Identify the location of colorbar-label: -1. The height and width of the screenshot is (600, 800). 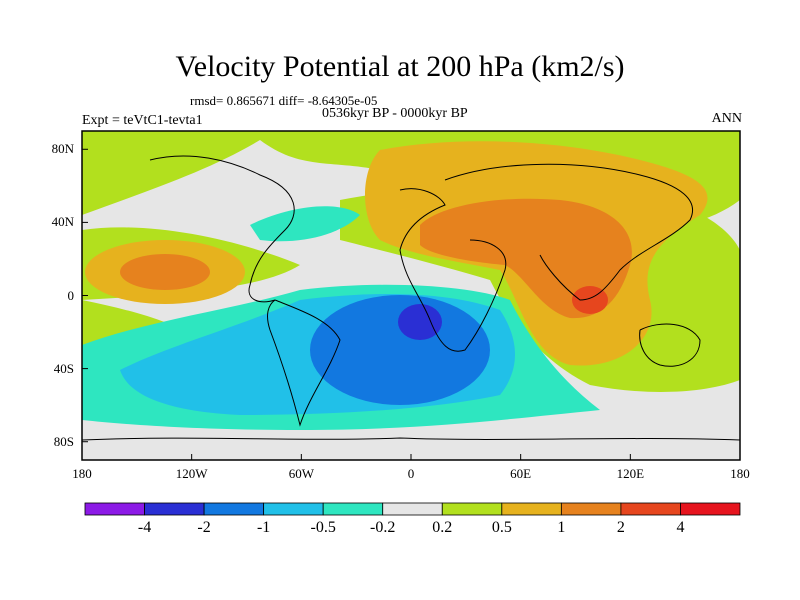
(263, 527).